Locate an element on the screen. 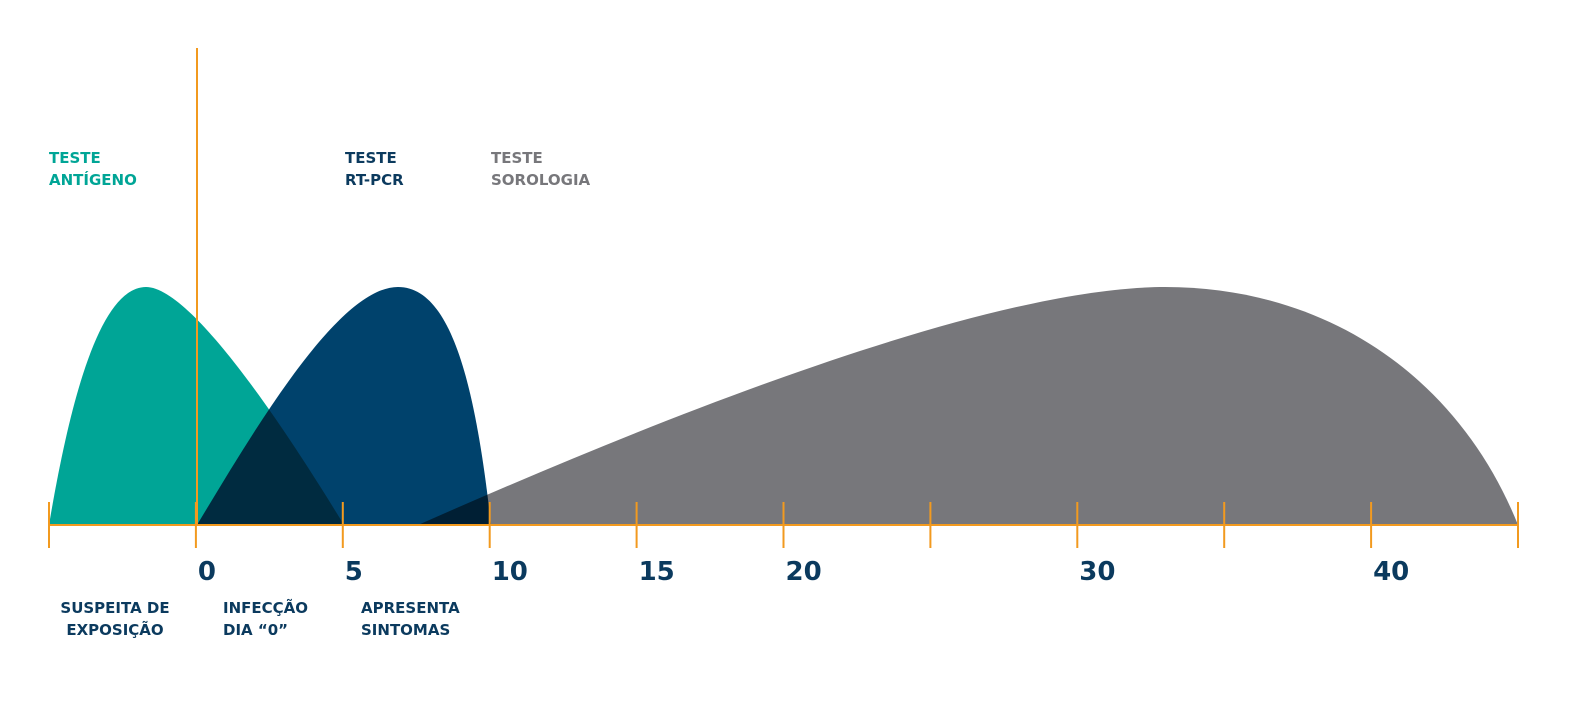  note: INFECÇÃO DIA “0” is located at coordinates (265, 618).